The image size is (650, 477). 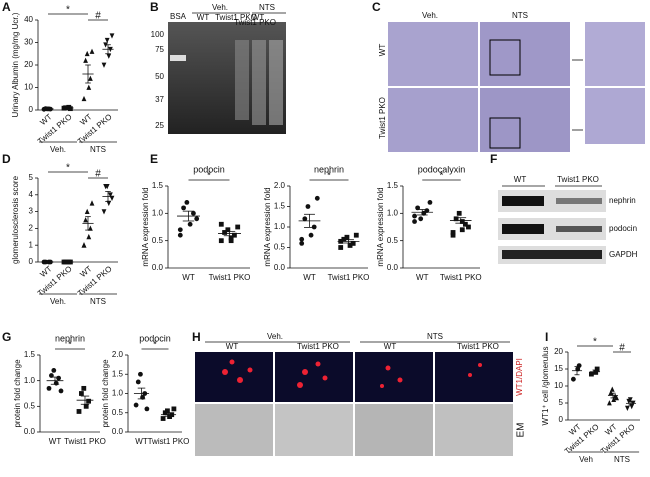 I want to click on blot-strip, so click(x=552, y=201).